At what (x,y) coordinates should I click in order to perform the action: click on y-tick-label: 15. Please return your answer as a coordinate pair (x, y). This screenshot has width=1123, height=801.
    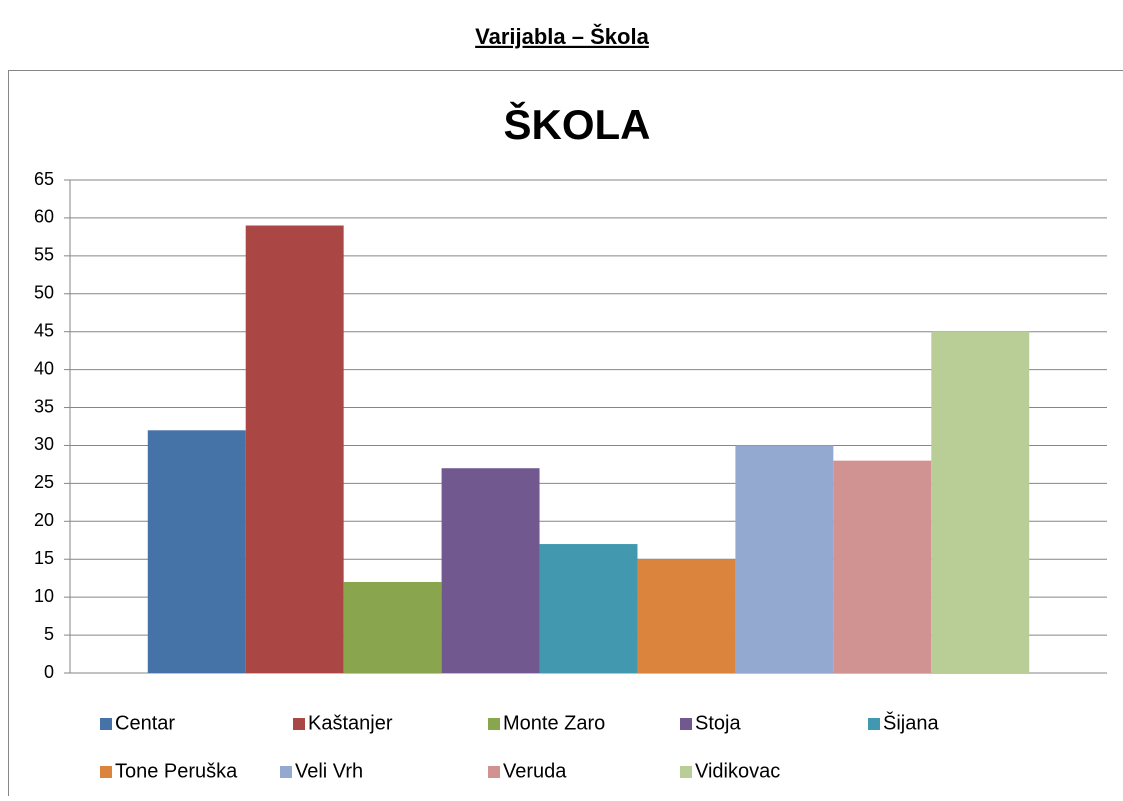
    Looking at the image, I should click on (44, 558).